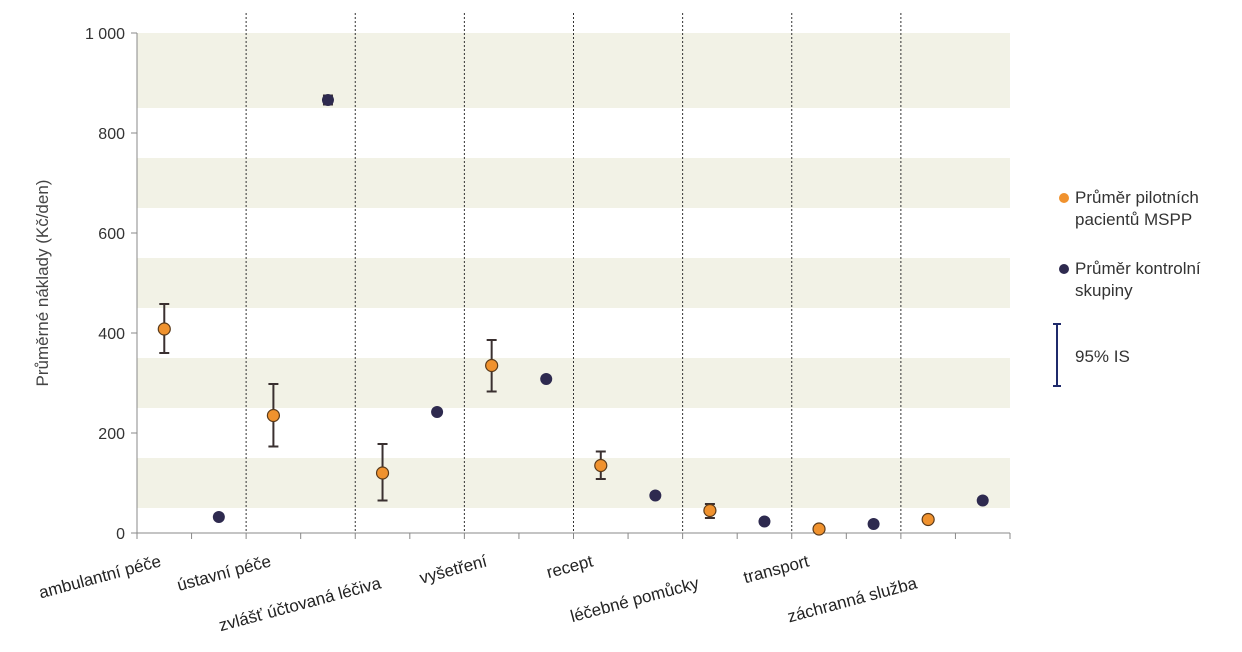  What do you see at coordinates (105, 34) in the screenshot?
I see `y-tick-label: 1 000` at bounding box center [105, 34].